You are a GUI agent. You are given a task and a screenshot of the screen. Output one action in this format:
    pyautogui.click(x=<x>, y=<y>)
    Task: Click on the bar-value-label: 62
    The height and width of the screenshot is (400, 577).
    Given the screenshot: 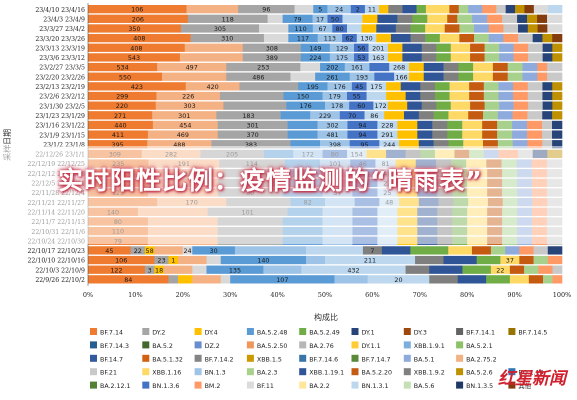 What is the action you would take?
    pyautogui.click(x=349, y=39)
    